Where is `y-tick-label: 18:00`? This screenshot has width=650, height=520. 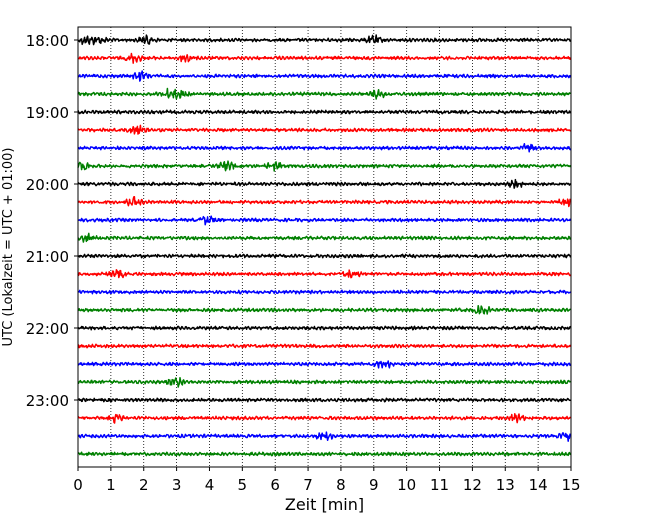 y-tick-label: 18:00 is located at coordinates (47, 41).